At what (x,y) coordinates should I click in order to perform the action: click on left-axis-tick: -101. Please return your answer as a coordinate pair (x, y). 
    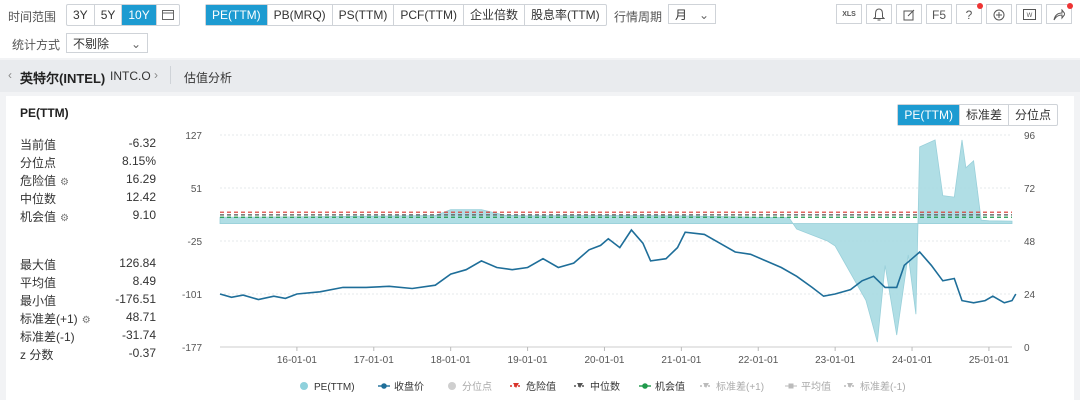
    Looking at the image, I should click on (192, 295).